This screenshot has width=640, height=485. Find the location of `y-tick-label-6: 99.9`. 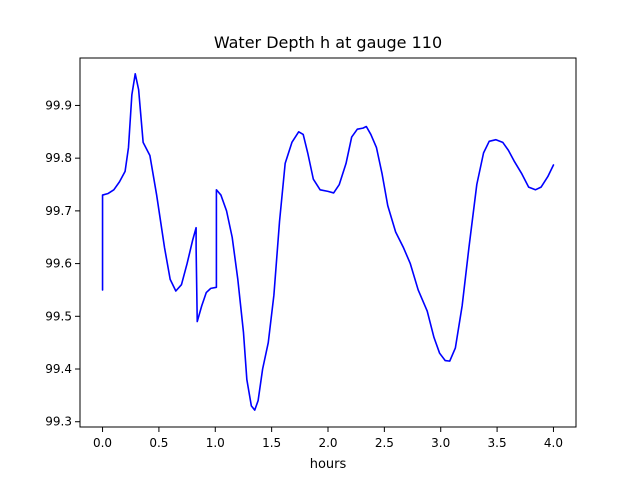

y-tick-label-6: 99.9 is located at coordinates (58, 105).